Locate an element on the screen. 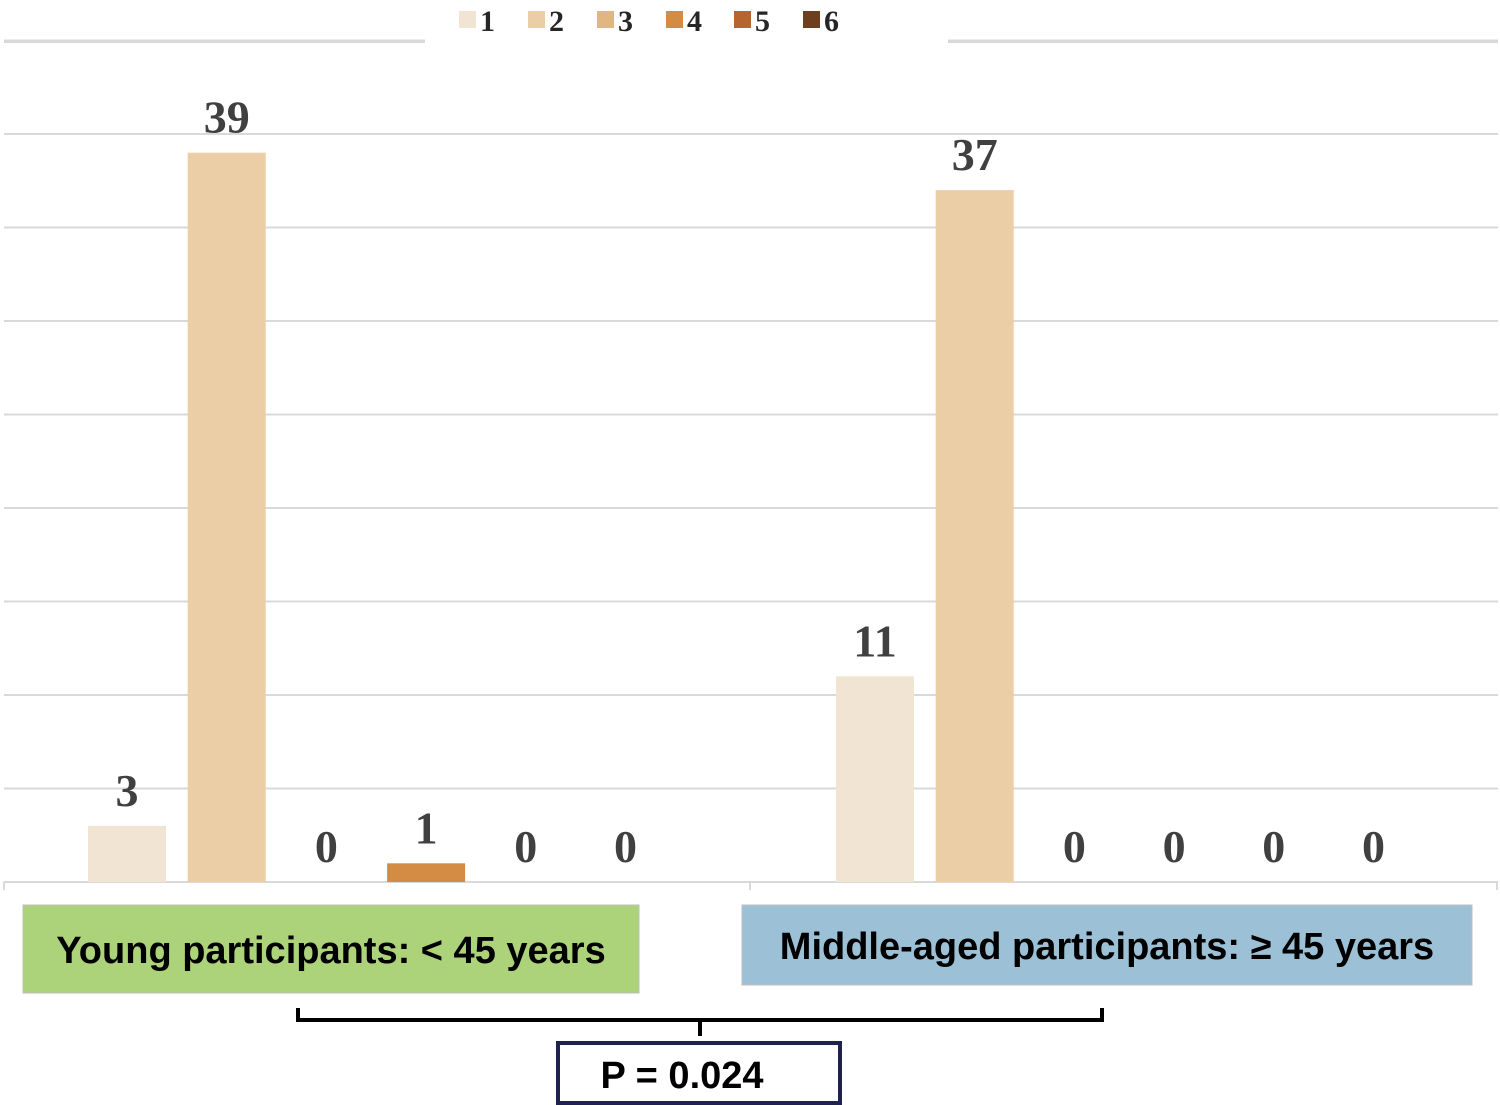  group-label: Young participants: < 45 years is located at coordinates (330, 951).